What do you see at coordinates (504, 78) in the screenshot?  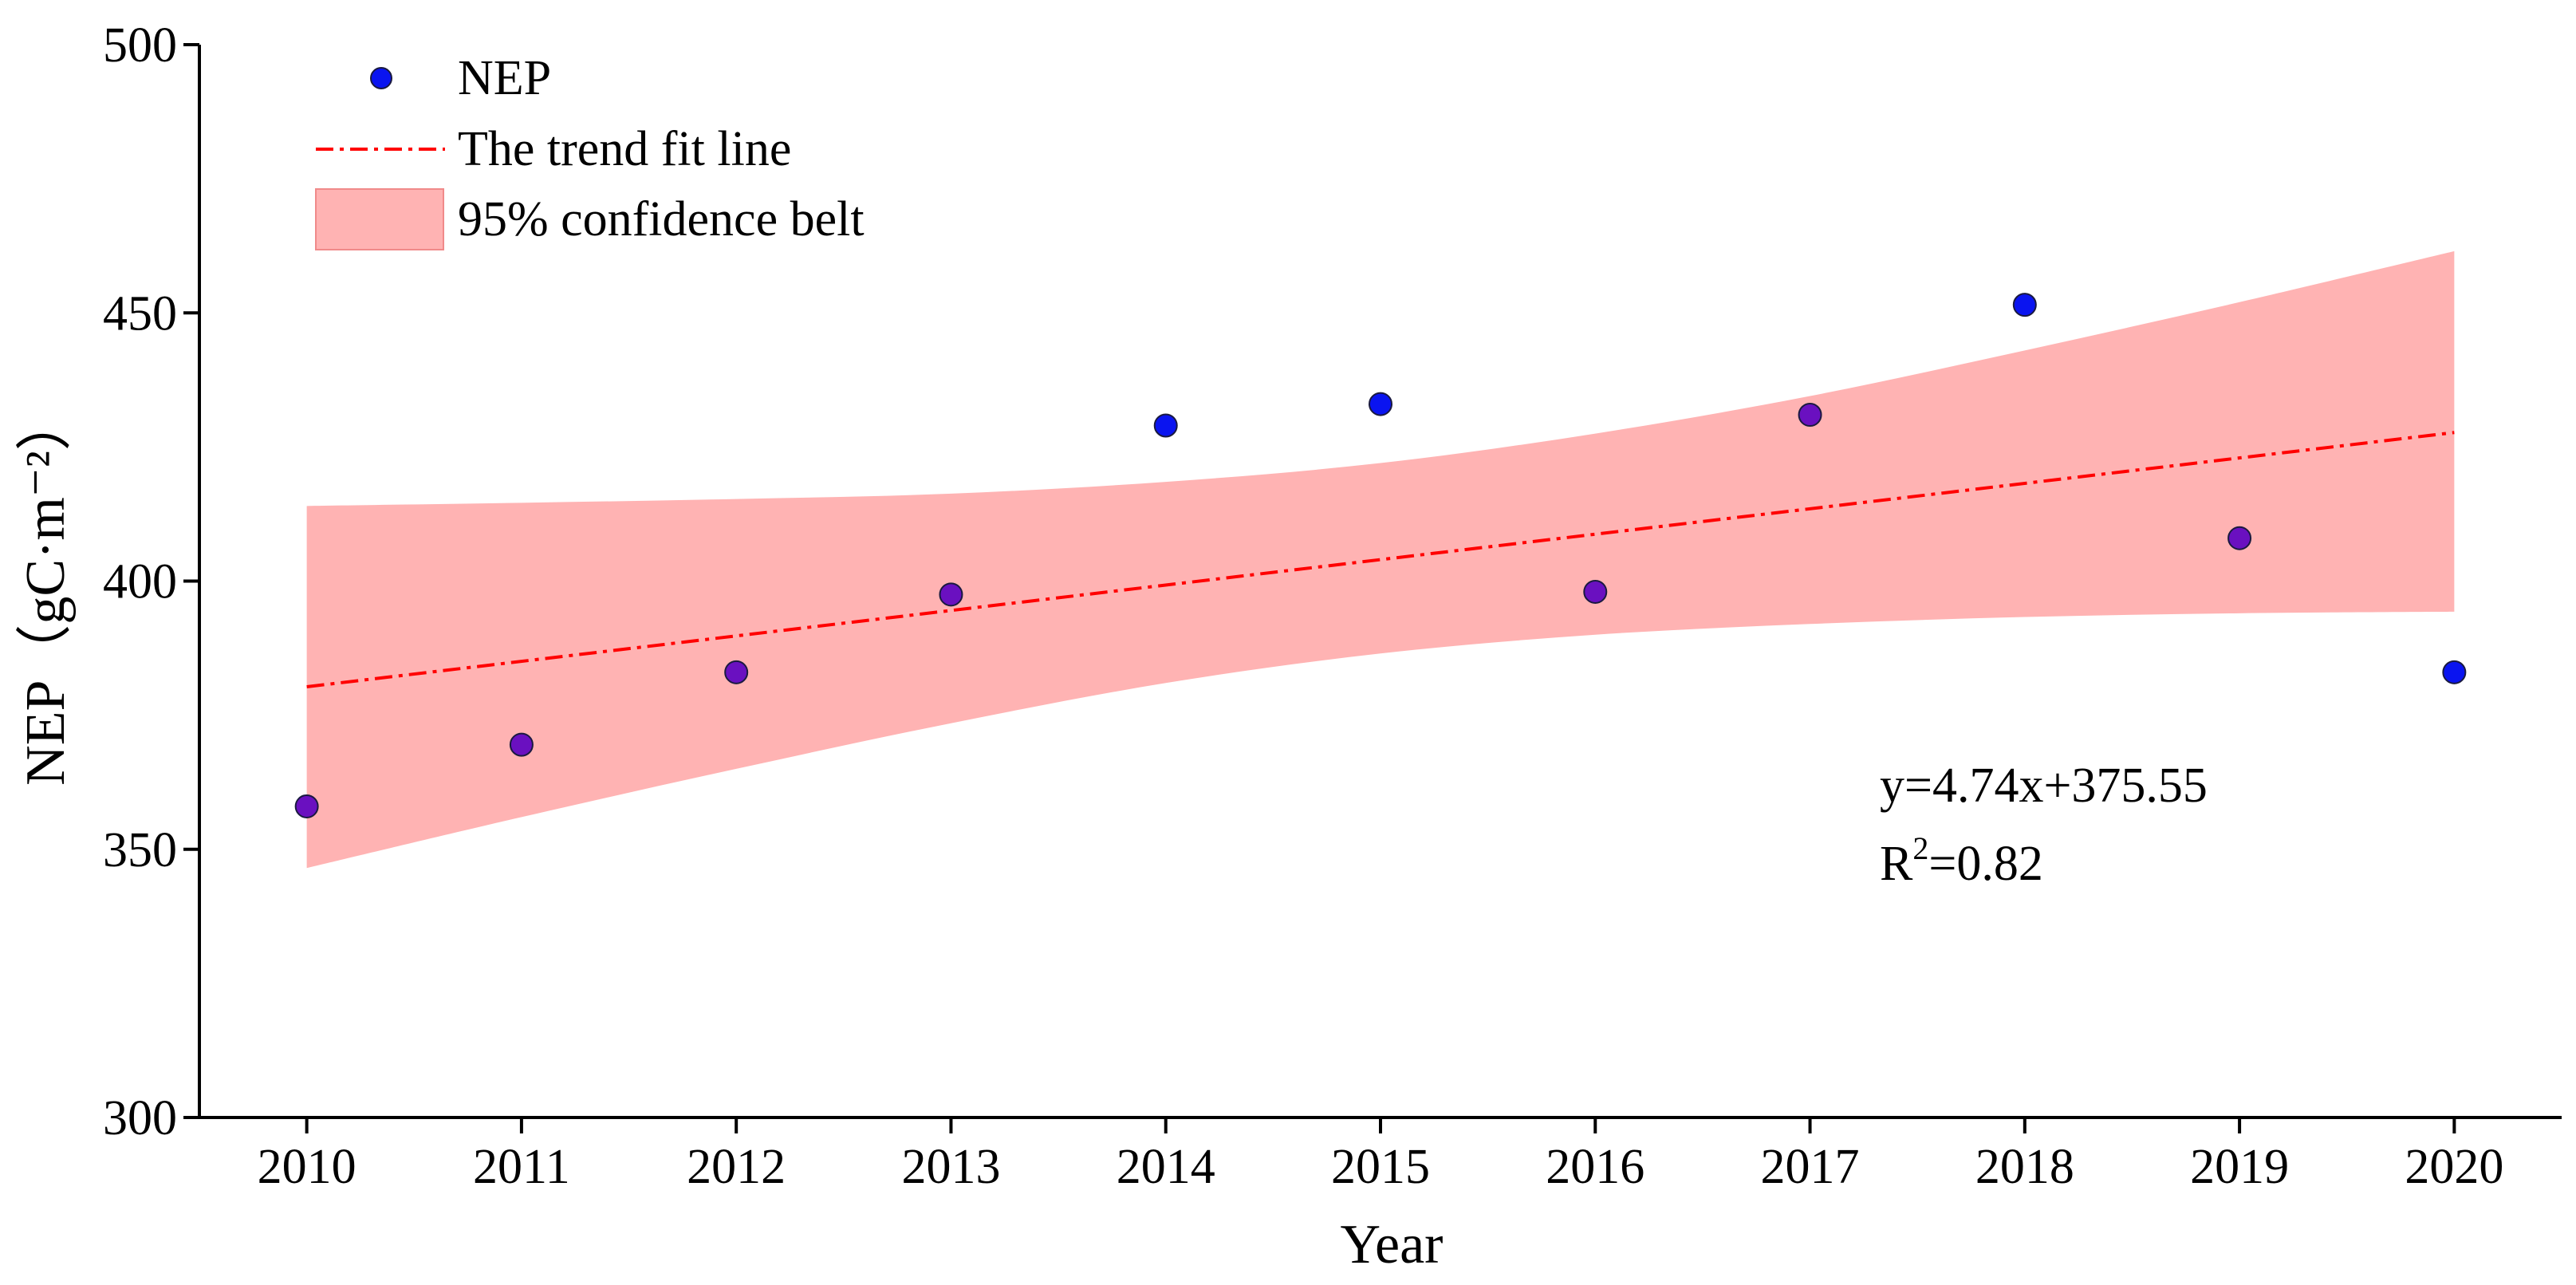 I see `legend-nep-label: NEP` at bounding box center [504, 78].